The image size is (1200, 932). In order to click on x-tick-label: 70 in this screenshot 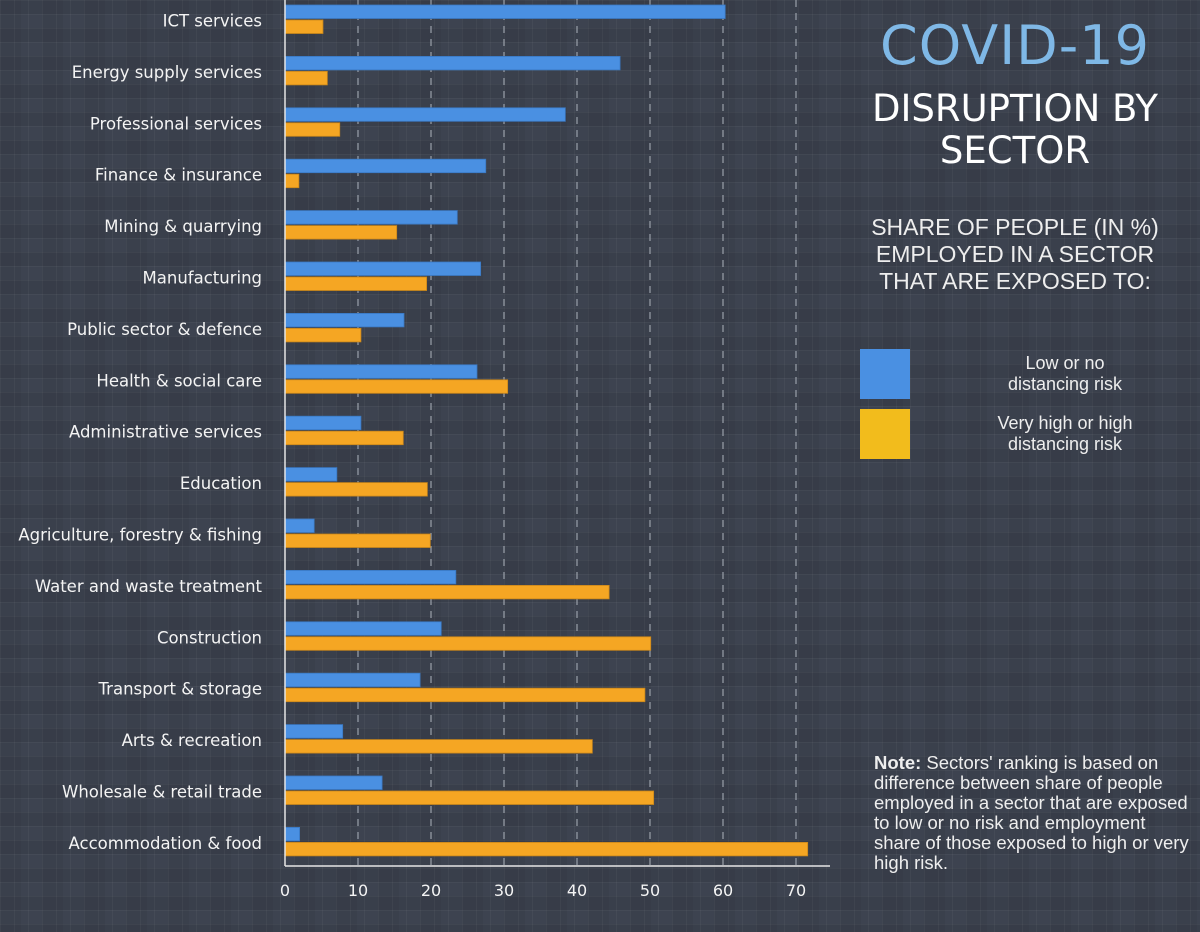, I will do `click(796, 890)`.